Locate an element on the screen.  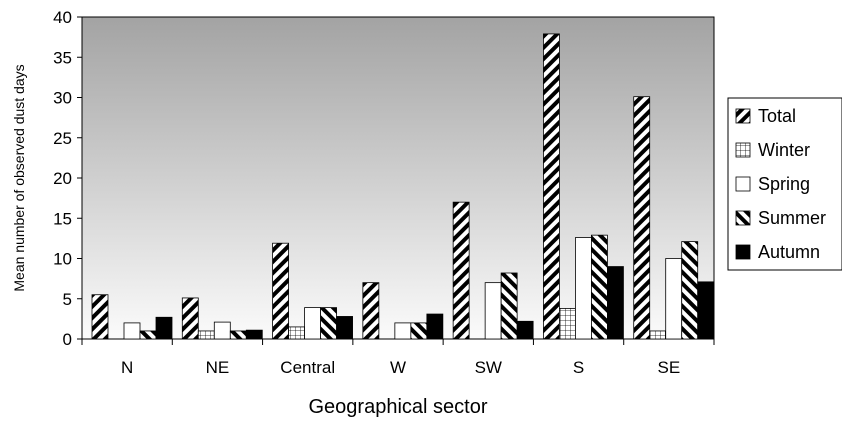
bar-summer-w is located at coordinates (419, 331).